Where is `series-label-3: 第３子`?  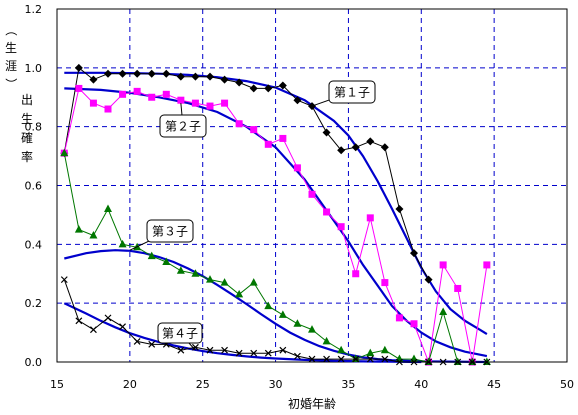 series-label-3: 第３子 is located at coordinates (161, 235).